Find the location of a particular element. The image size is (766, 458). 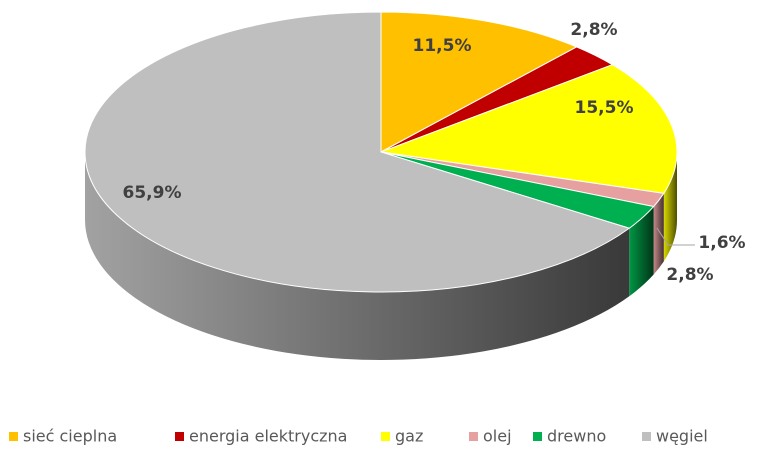

data-label: 15,5% is located at coordinates (604, 108).